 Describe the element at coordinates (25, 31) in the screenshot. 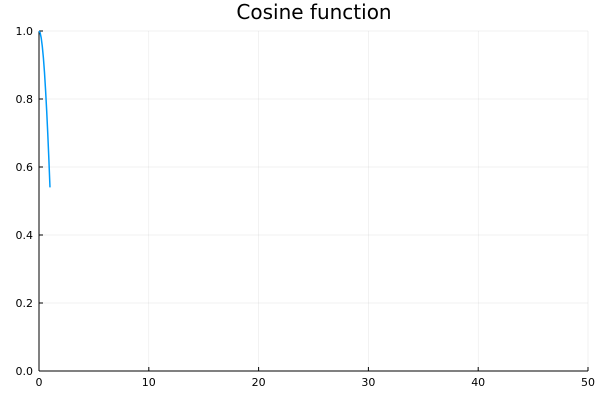

I see `y-tick-label-5: 1.0` at that location.